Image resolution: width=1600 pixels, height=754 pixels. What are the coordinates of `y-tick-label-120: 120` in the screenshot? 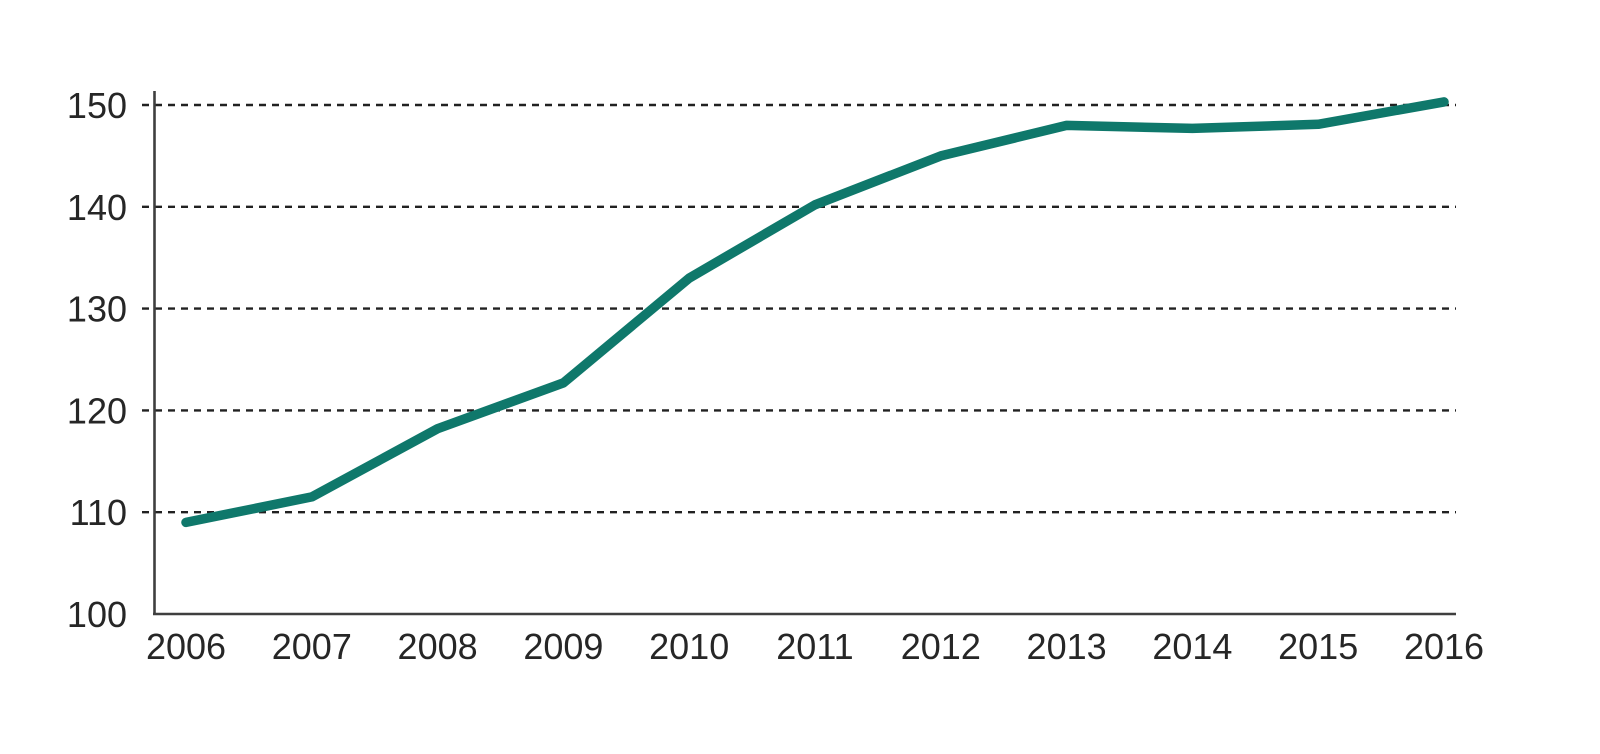 It's located at (97, 410).